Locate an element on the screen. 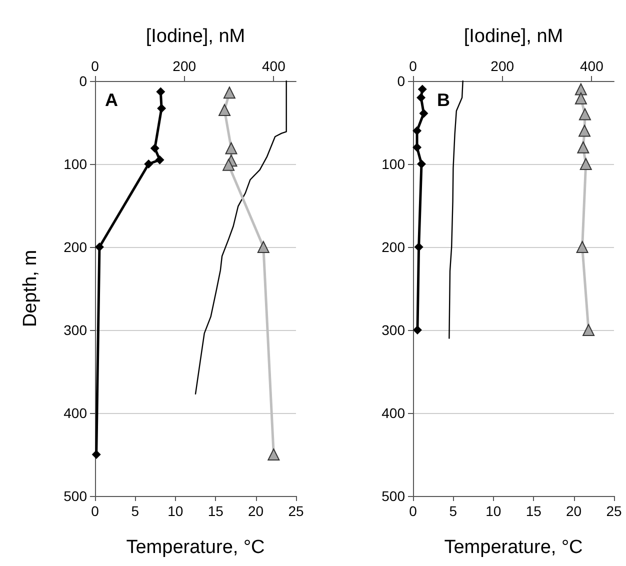 This screenshot has height=566, width=626. y-axis-title: Depth, m is located at coordinates (30, 289).